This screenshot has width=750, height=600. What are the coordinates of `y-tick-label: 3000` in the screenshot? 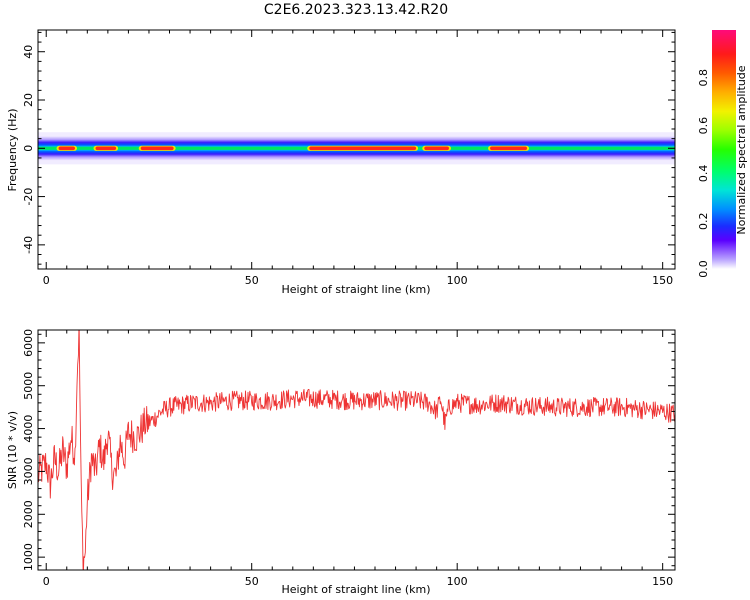 It's located at (28, 471).